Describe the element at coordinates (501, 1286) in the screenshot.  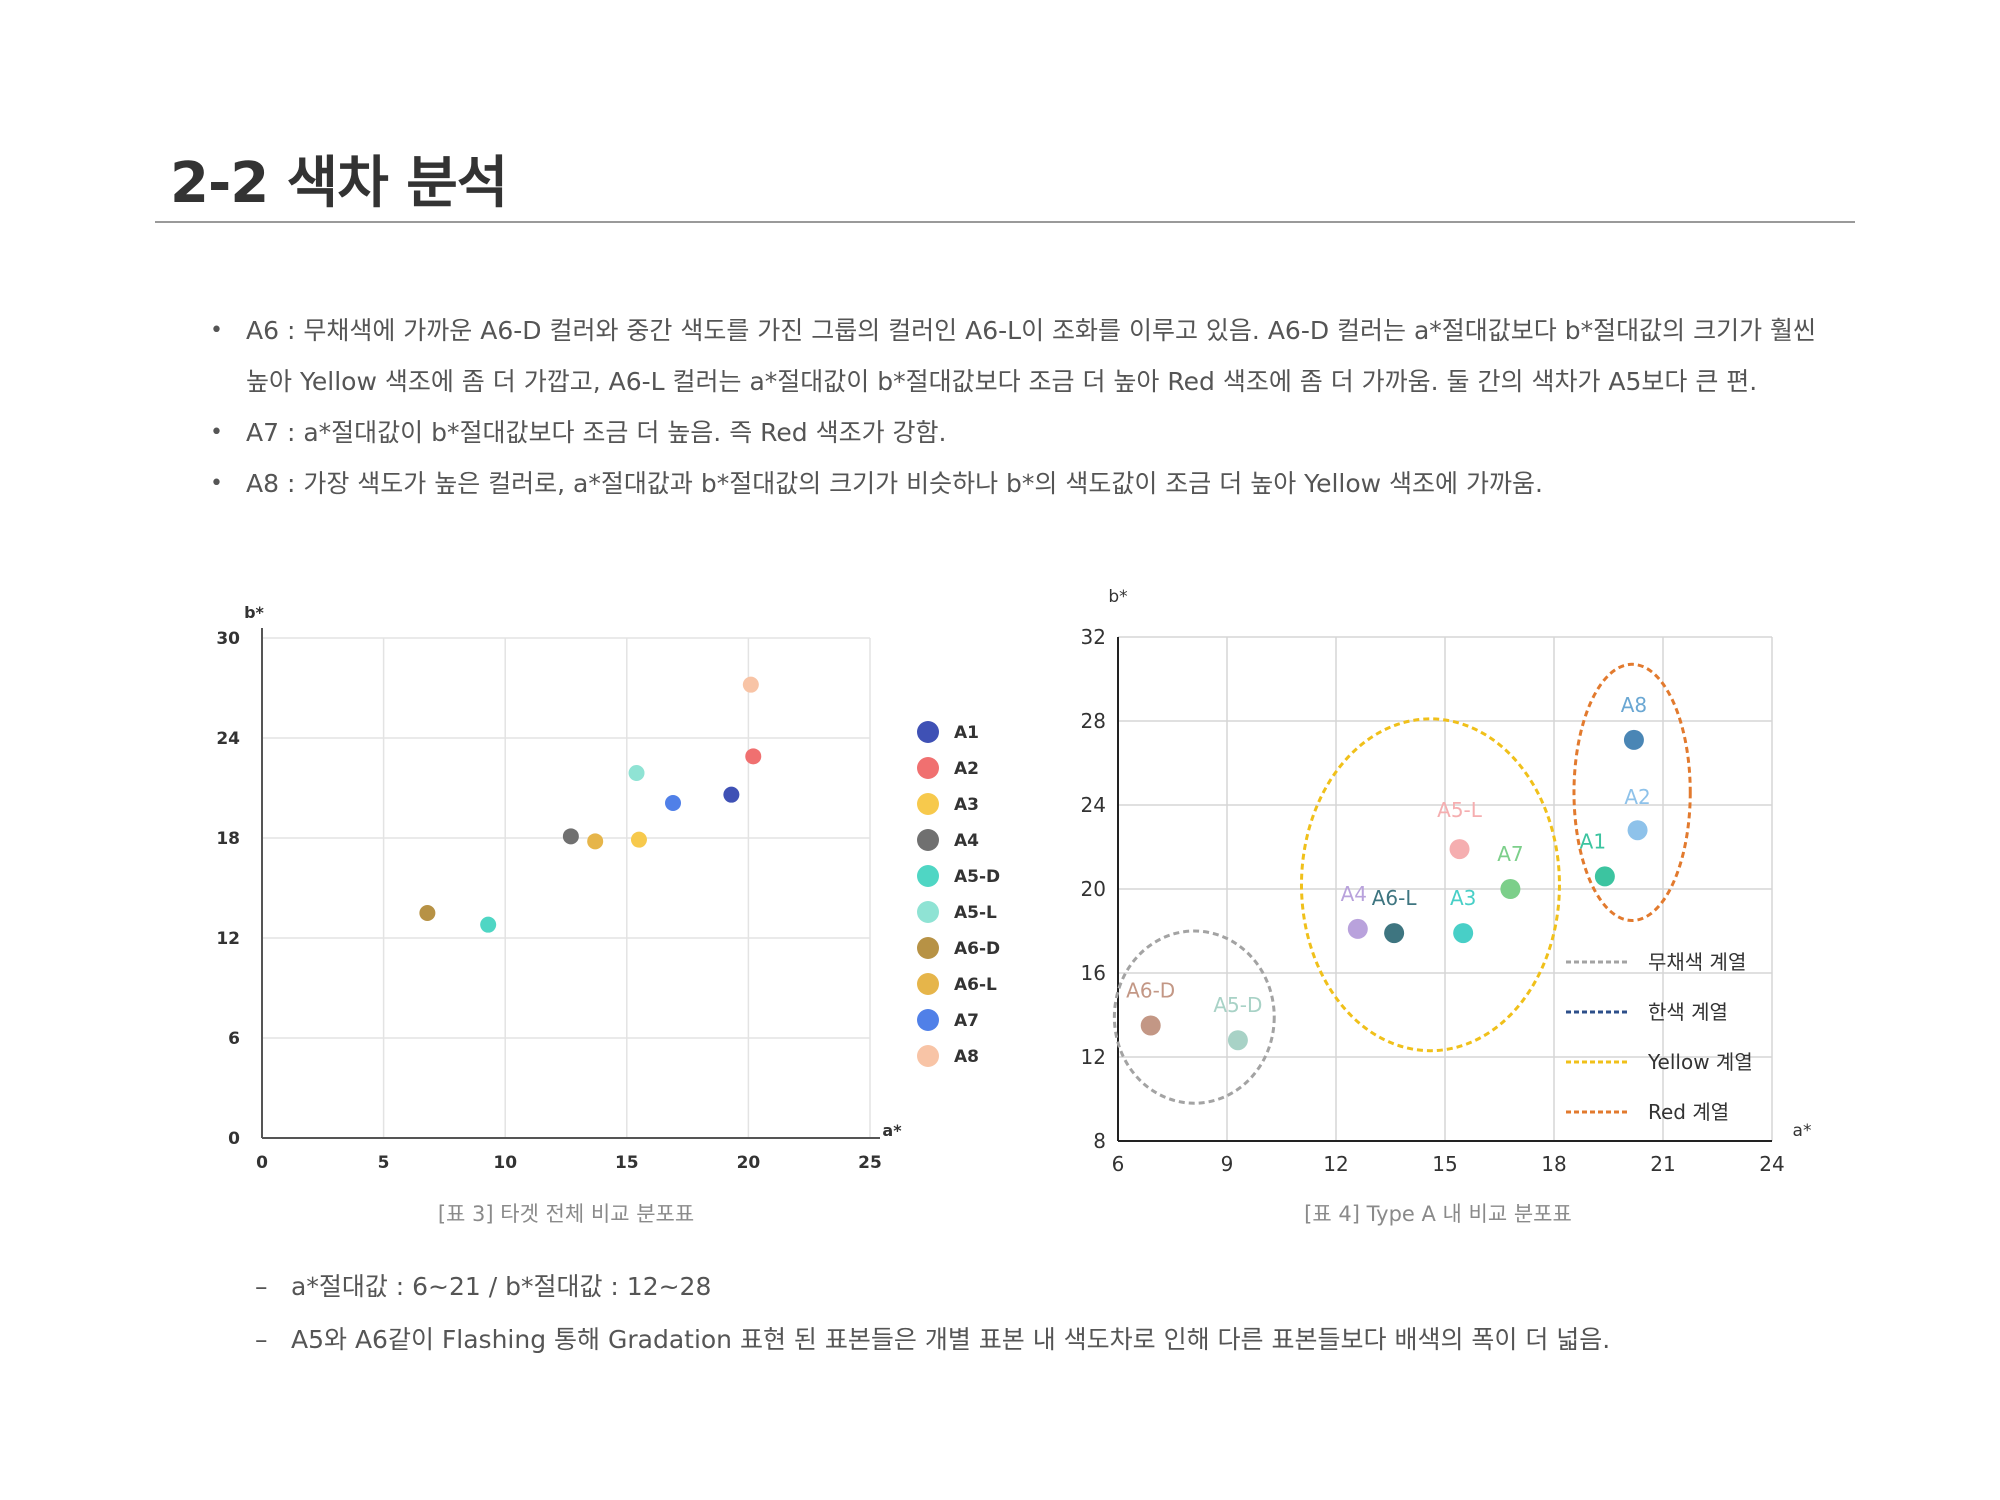
I see `note-text: a*절대값 : 6~21 / b*절대값 : 12~28` at that location.